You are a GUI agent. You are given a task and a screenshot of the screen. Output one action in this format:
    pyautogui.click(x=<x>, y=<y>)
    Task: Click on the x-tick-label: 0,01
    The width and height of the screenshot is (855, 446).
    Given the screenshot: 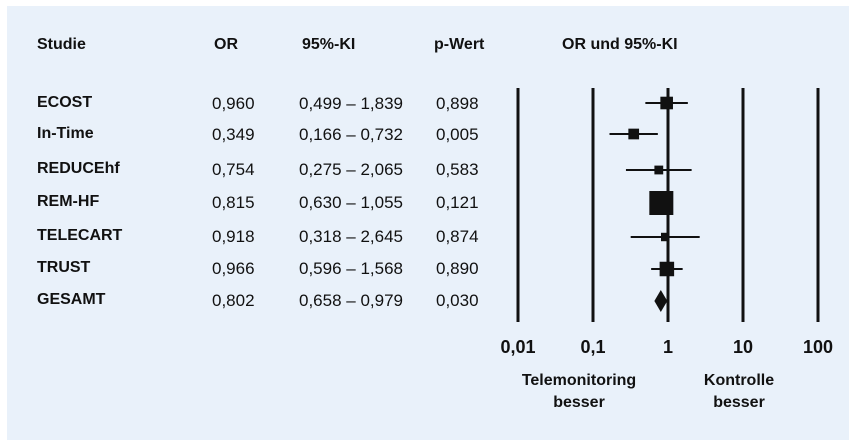 What is the action you would take?
    pyautogui.click(x=517, y=347)
    